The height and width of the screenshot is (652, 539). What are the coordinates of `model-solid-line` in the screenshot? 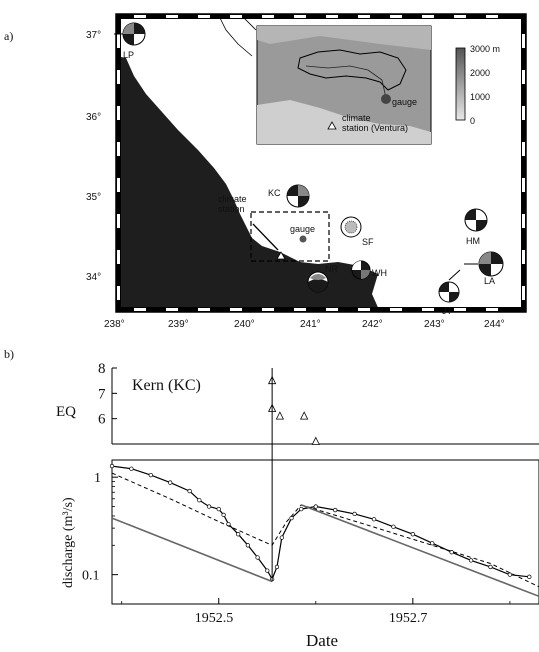 It's located at (192, 550).